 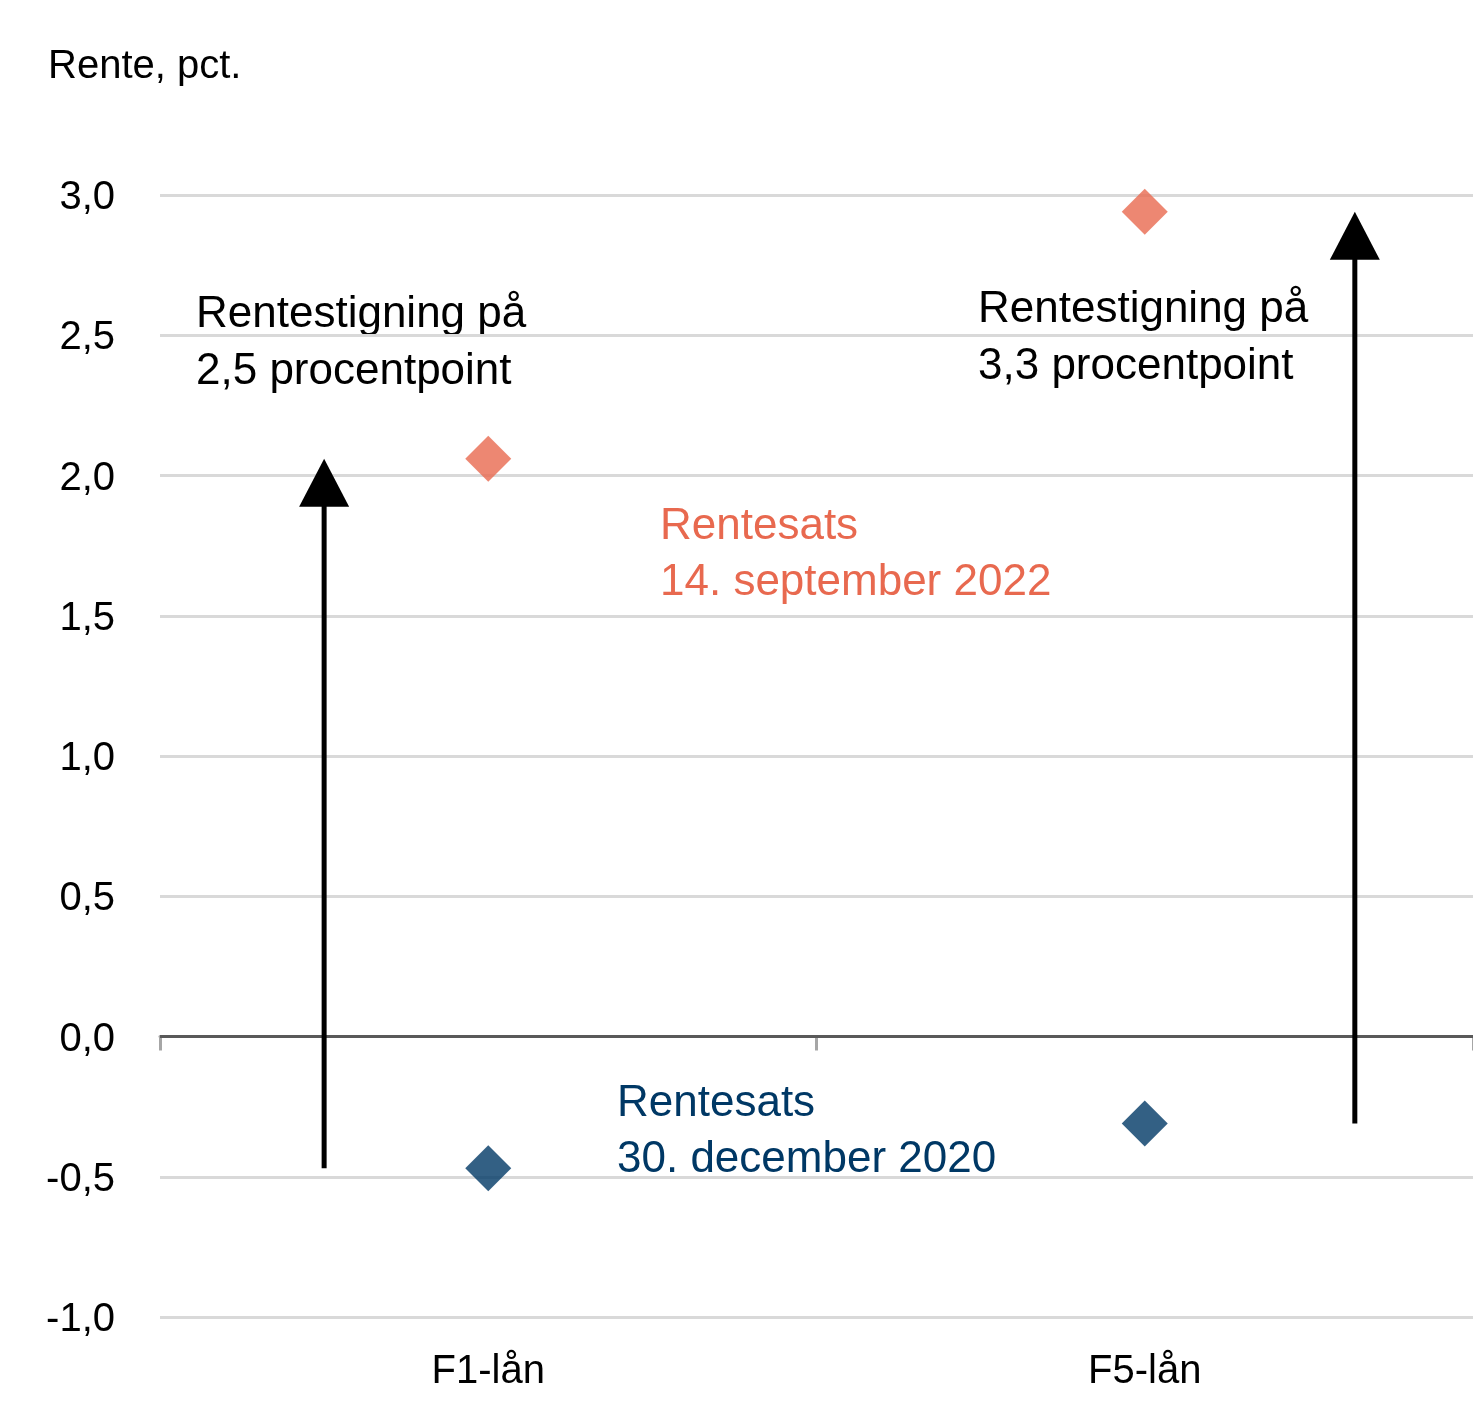 I want to click on annotation: Rentestigning på 2,5 procentpoint, so click(x=361, y=340).